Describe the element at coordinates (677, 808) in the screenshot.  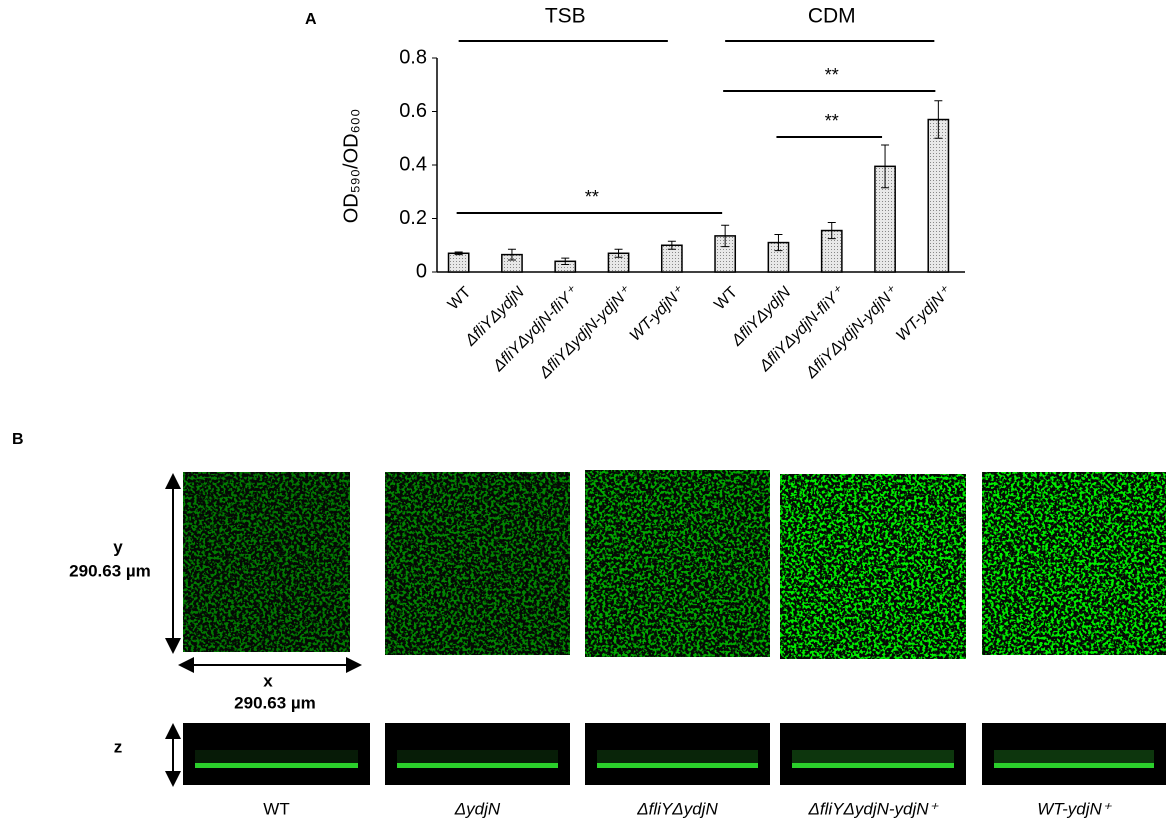
I see `strain-label: ΔfliYΔydjN` at that location.